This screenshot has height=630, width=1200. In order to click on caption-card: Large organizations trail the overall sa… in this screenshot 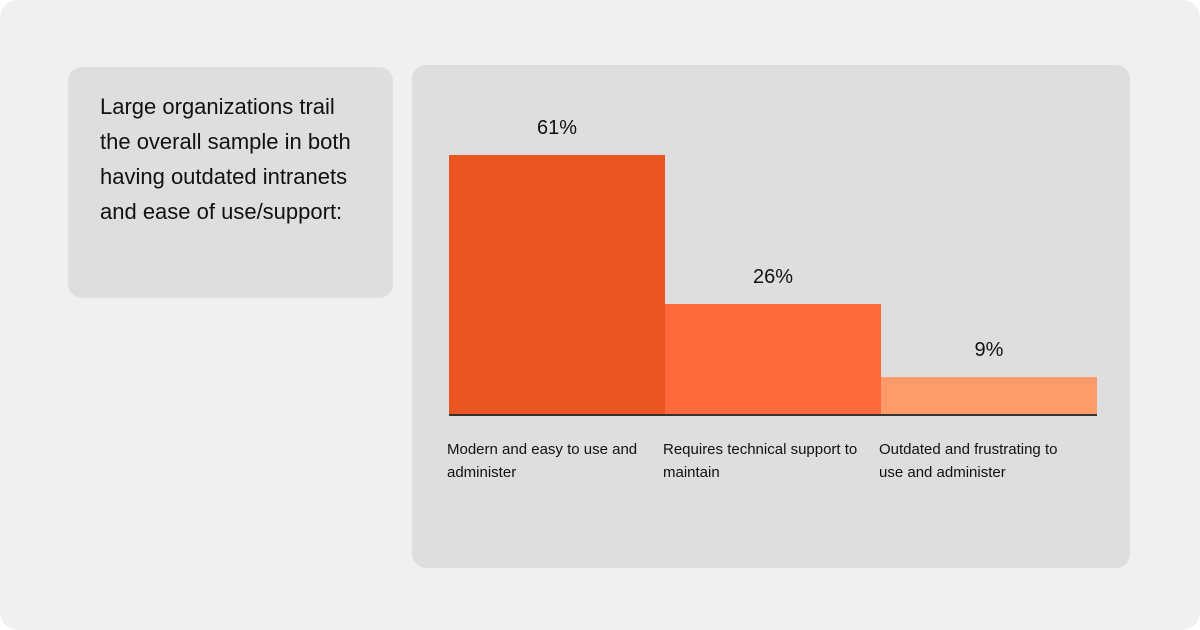, I will do `click(230, 182)`.